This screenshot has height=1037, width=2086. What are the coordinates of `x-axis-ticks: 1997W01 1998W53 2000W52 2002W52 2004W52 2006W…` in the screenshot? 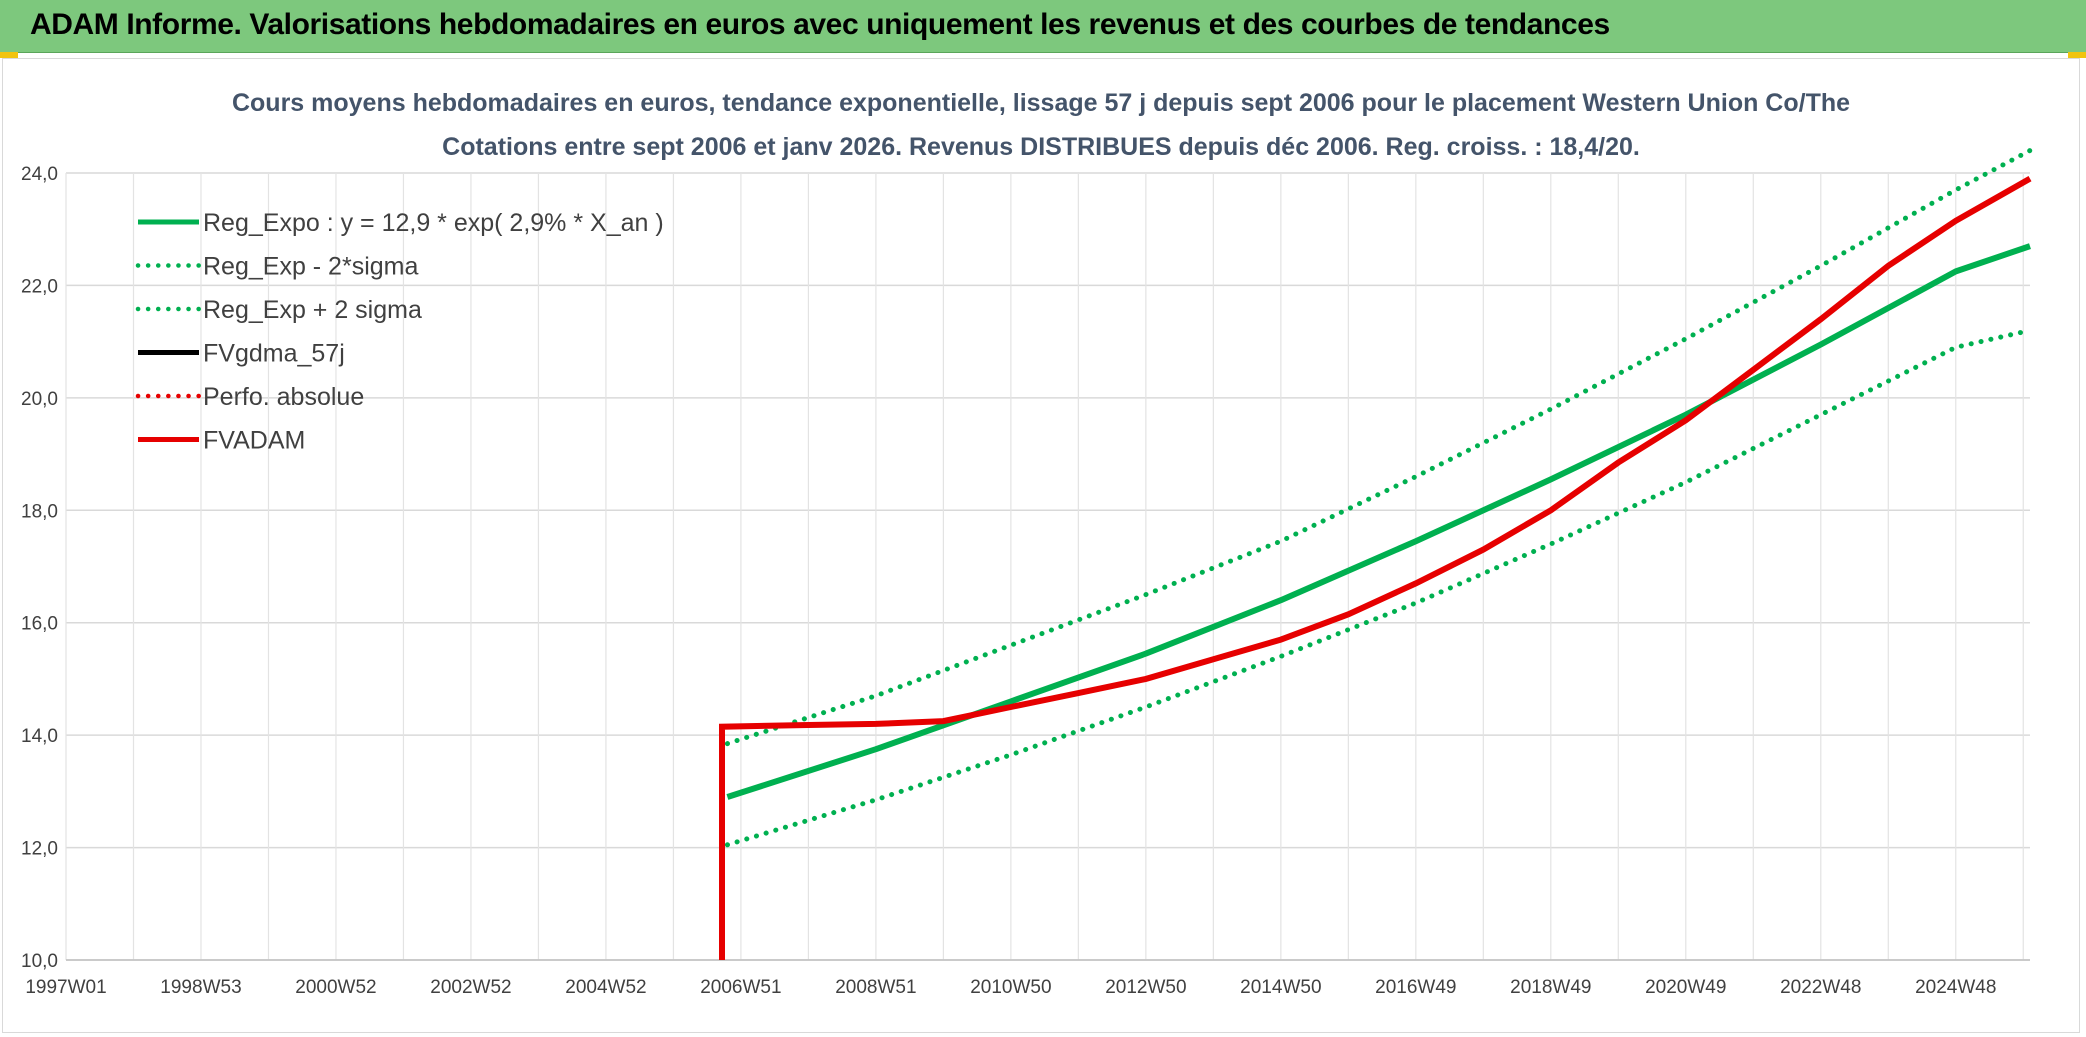 It's located at (1010, 987).